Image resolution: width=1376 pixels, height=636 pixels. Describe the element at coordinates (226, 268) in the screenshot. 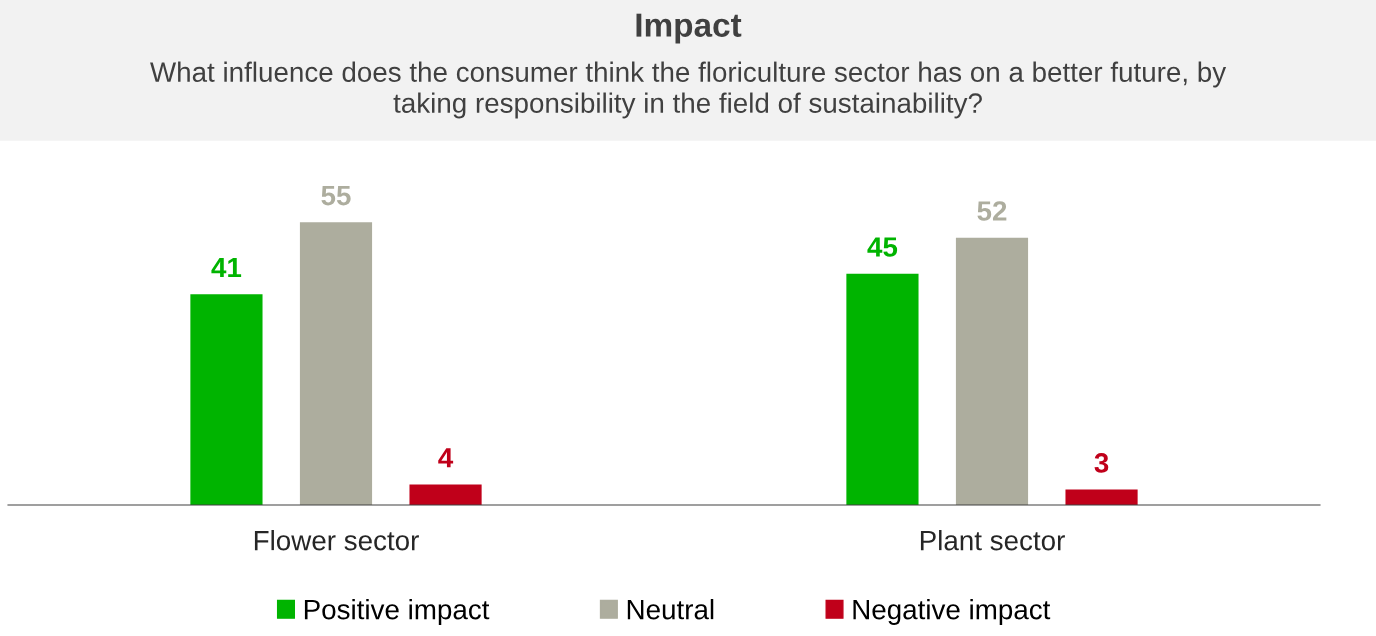

I see `data-label: 41` at that location.